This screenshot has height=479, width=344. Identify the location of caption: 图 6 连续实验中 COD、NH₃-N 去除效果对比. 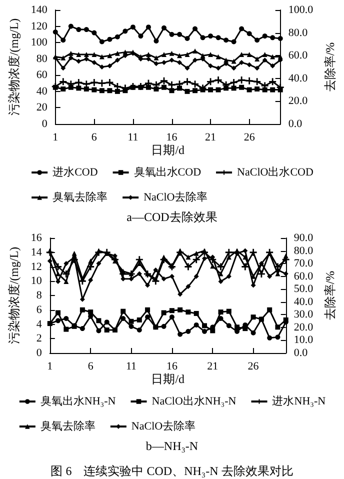
(172, 471).